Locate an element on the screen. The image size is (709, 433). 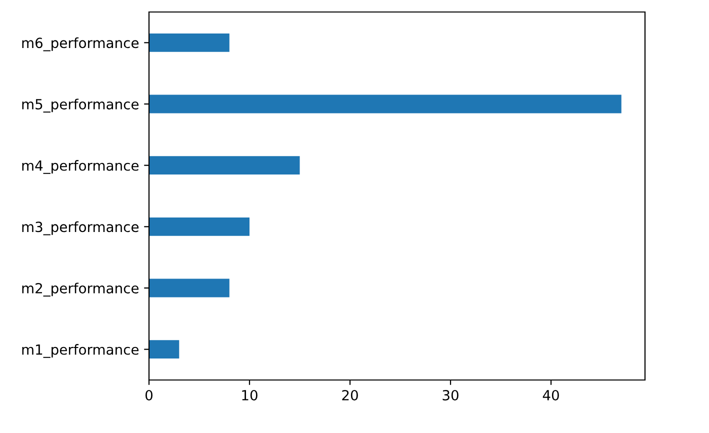
y-tick-label: m2_performance is located at coordinates (80, 289).